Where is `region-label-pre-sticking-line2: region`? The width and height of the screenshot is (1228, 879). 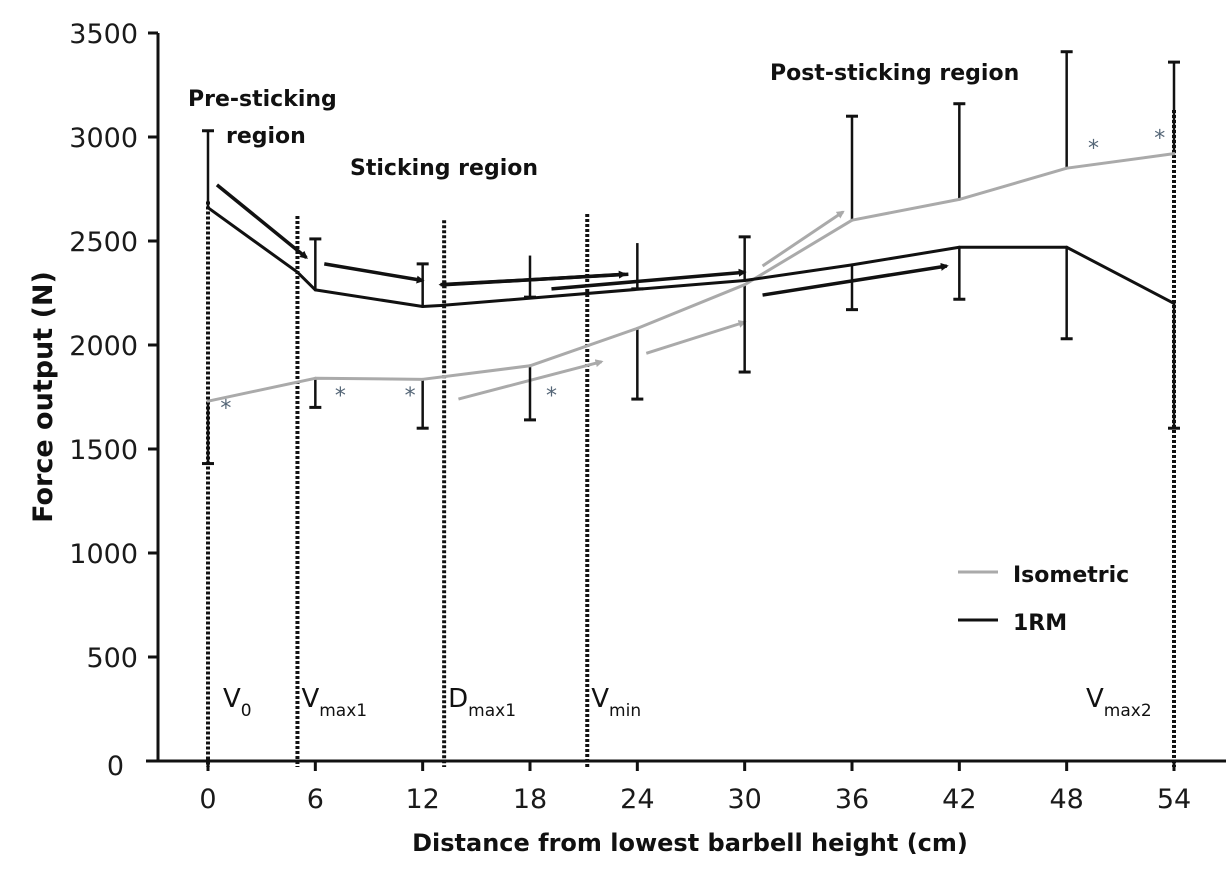
region-label-pre-sticking-line2: region is located at coordinates (266, 136).